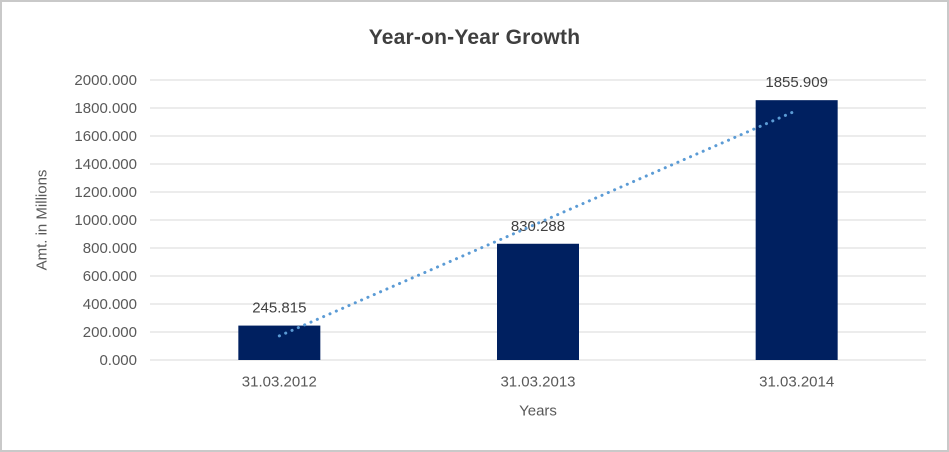 Image resolution: width=949 pixels, height=452 pixels. Describe the element at coordinates (105, 164) in the screenshot. I see `y-tick-label: 1400.000` at that location.